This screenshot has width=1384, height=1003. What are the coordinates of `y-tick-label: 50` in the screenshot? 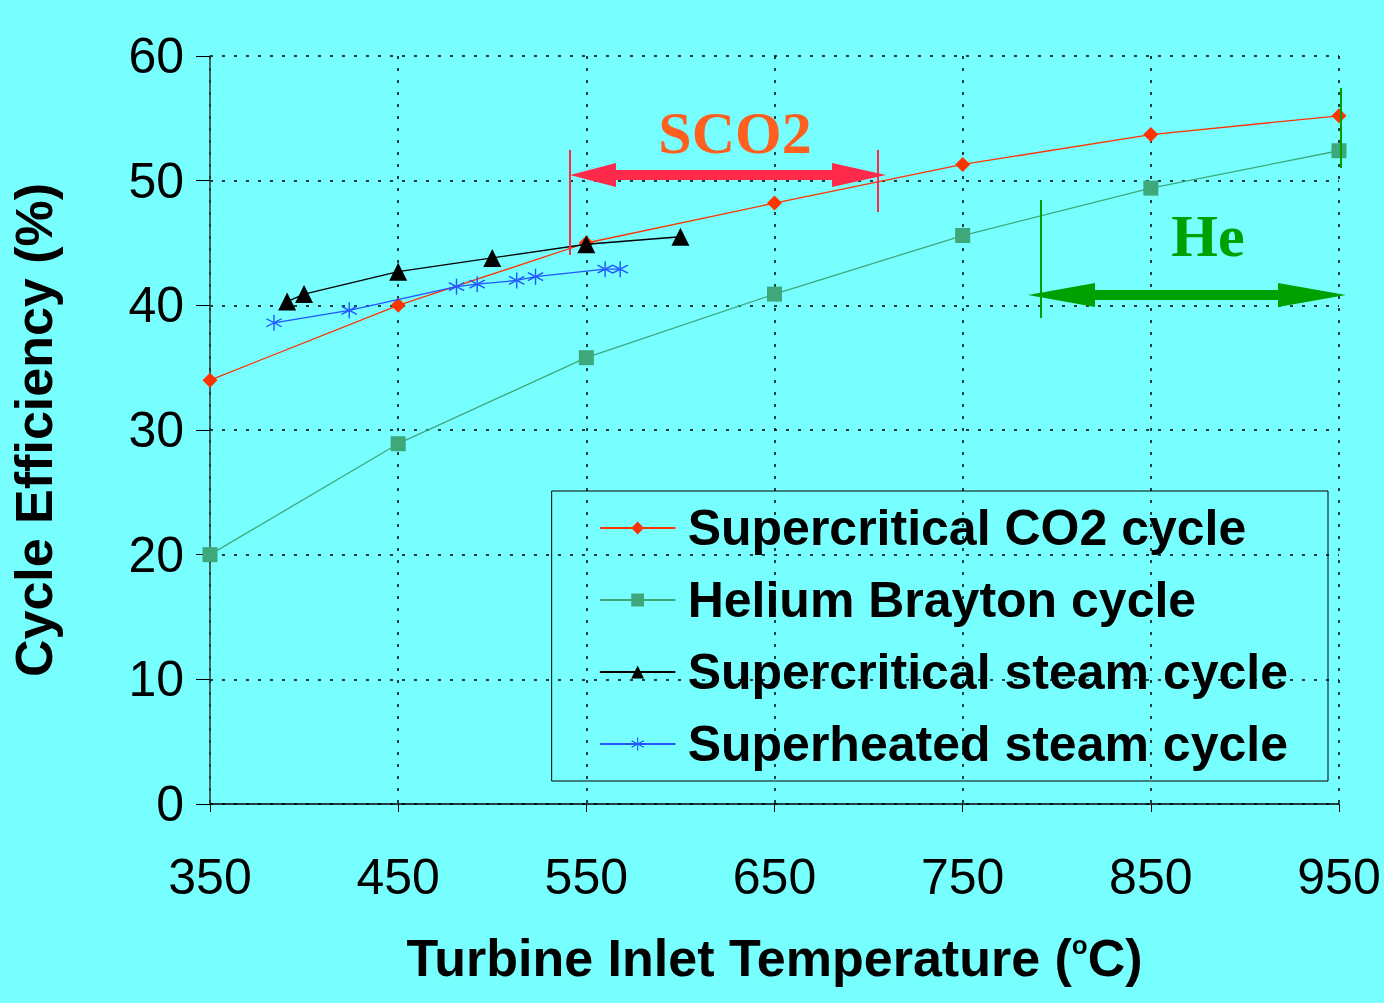 It's located at (156, 180).